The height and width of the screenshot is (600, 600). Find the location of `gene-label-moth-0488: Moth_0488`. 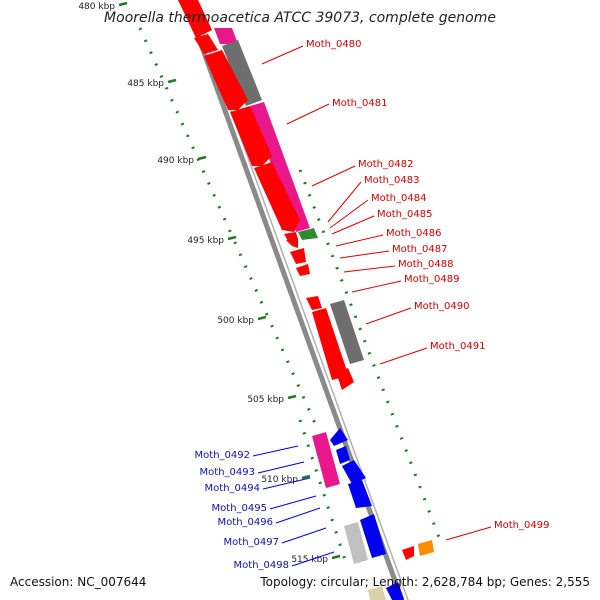

gene-label-moth-0488: Moth_0488 is located at coordinates (425, 264).